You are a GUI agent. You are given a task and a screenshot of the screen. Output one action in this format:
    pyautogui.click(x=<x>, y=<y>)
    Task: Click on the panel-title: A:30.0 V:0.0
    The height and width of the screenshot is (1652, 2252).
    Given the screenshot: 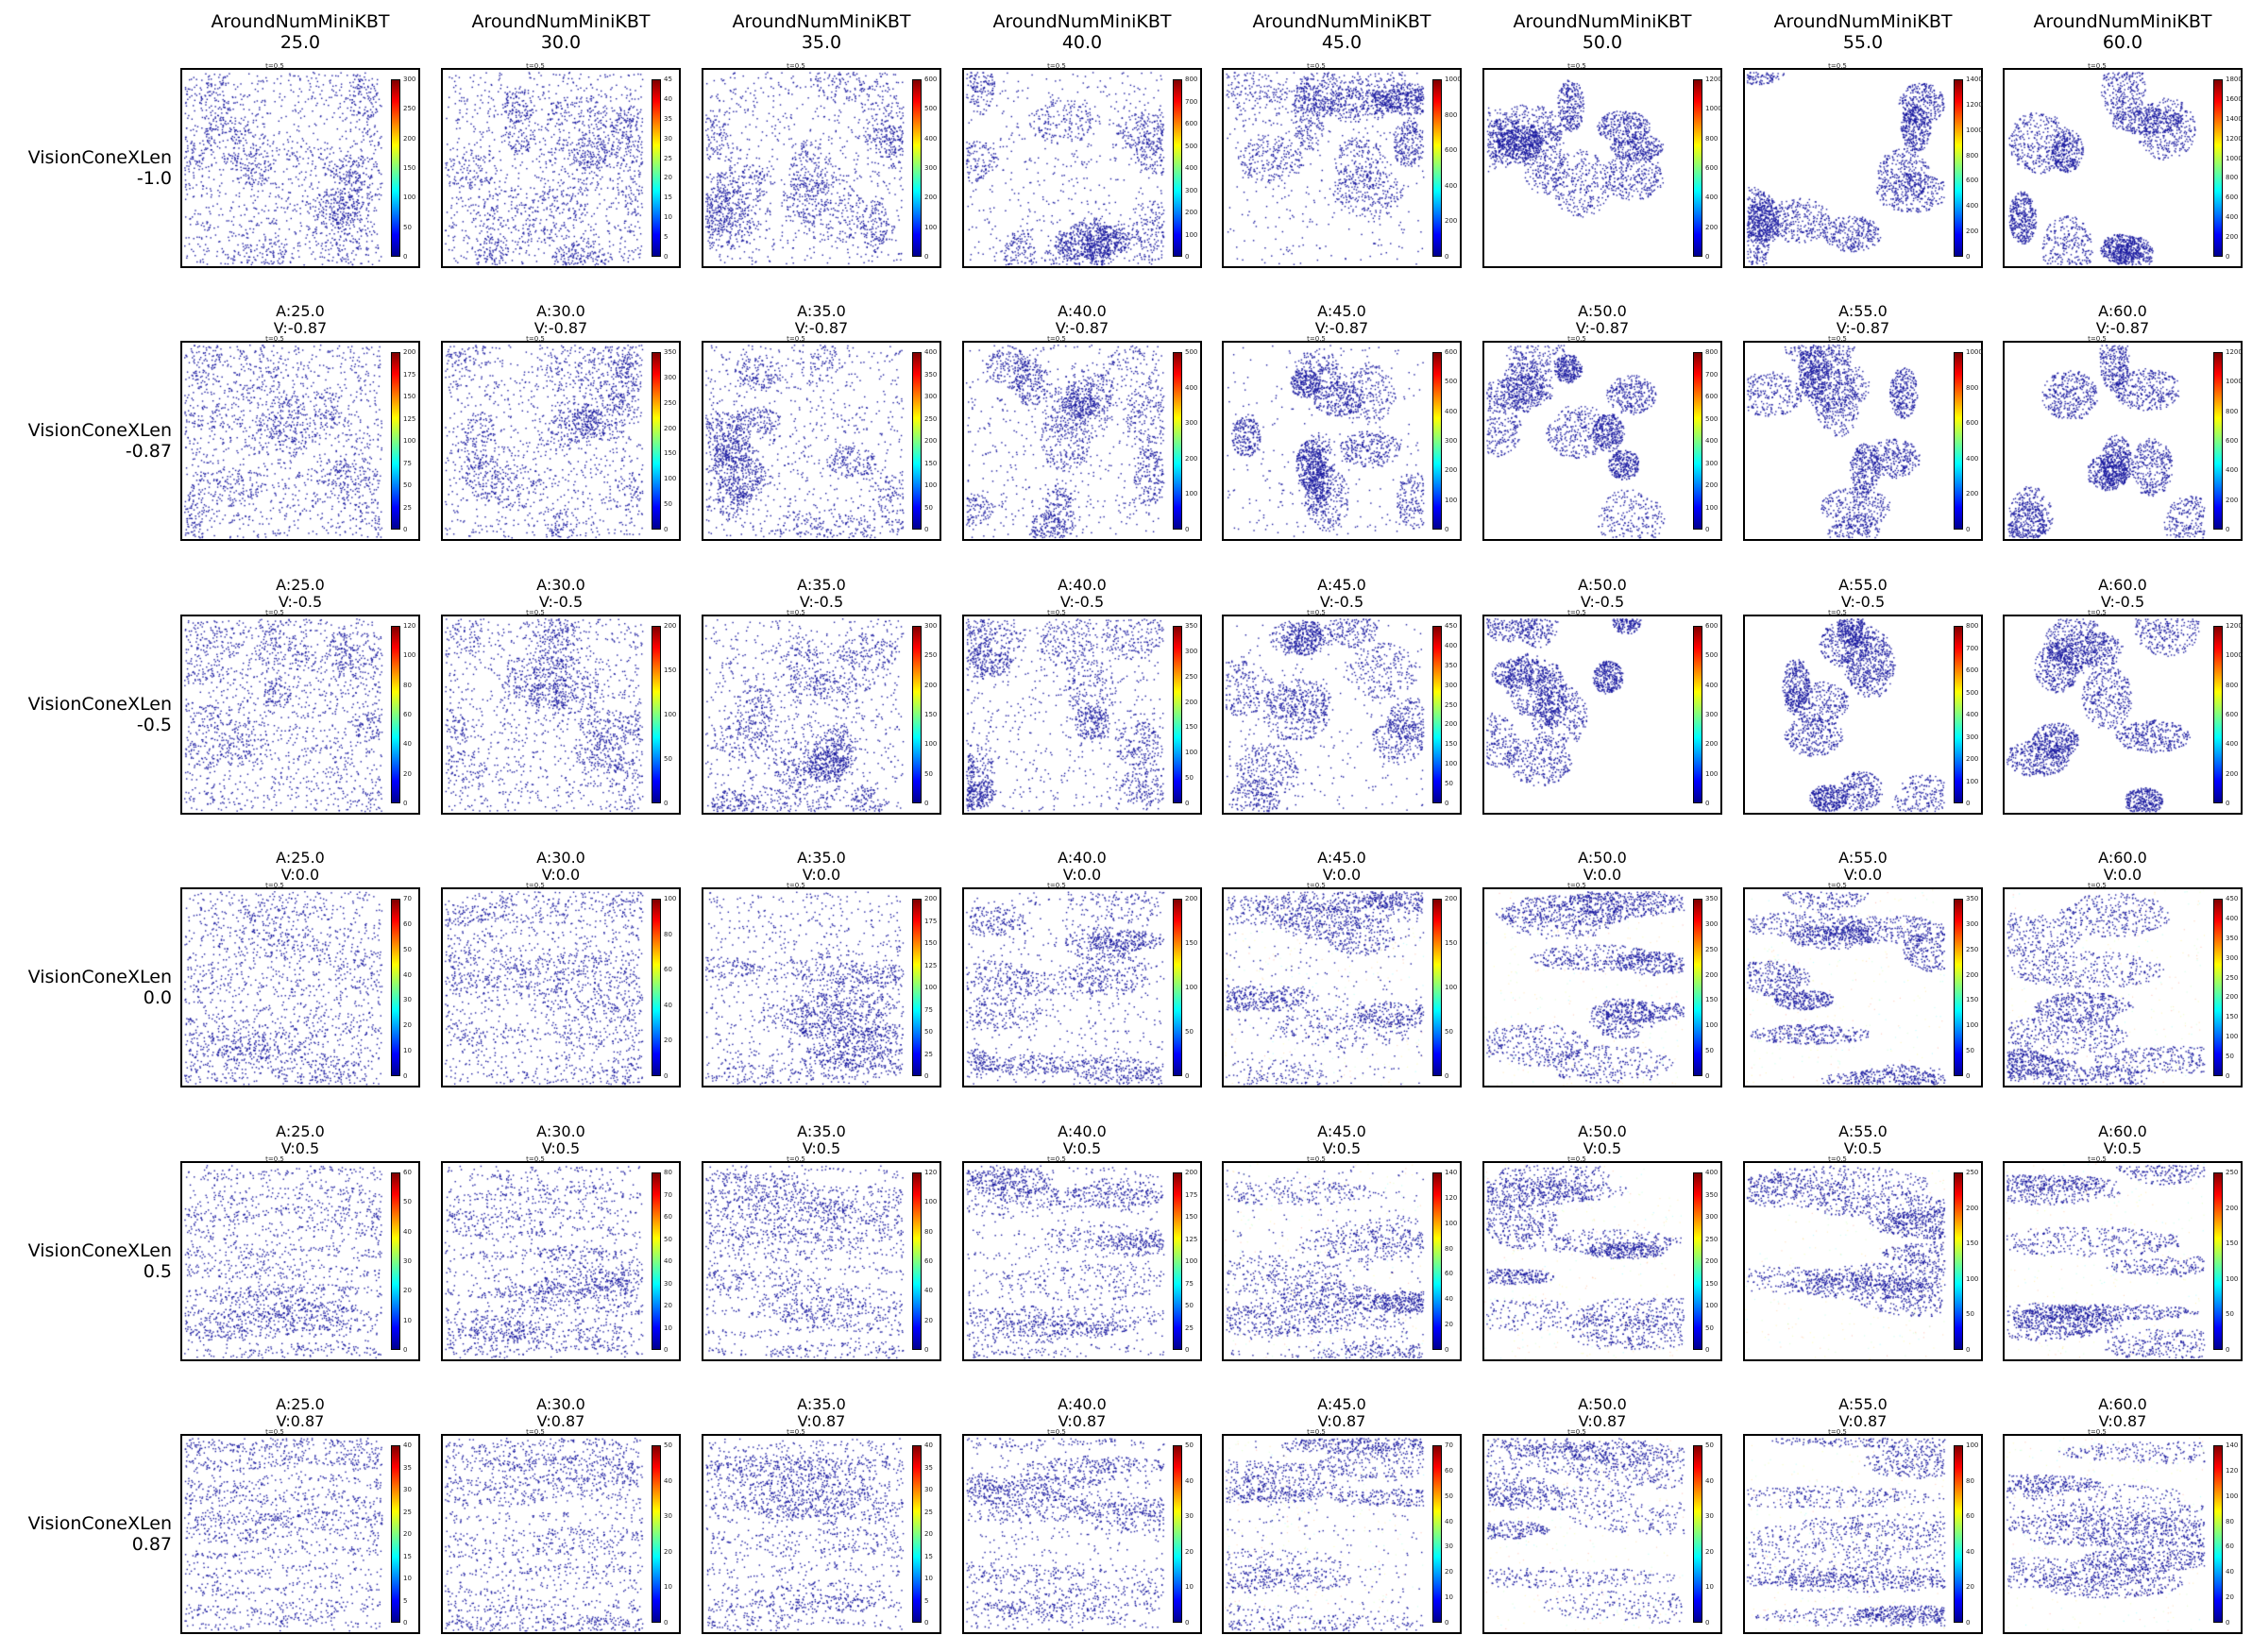 What is the action you would take?
    pyautogui.click(x=561, y=867)
    